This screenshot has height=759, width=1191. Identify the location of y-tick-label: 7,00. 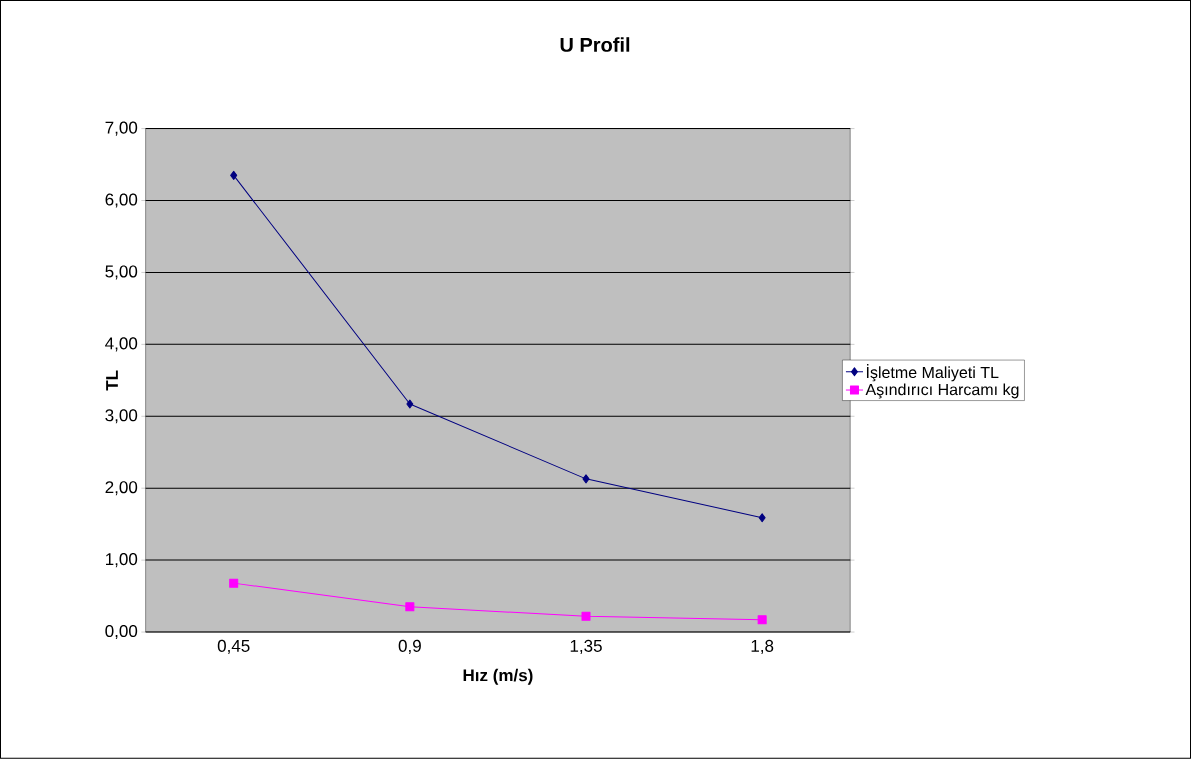
(121, 128).